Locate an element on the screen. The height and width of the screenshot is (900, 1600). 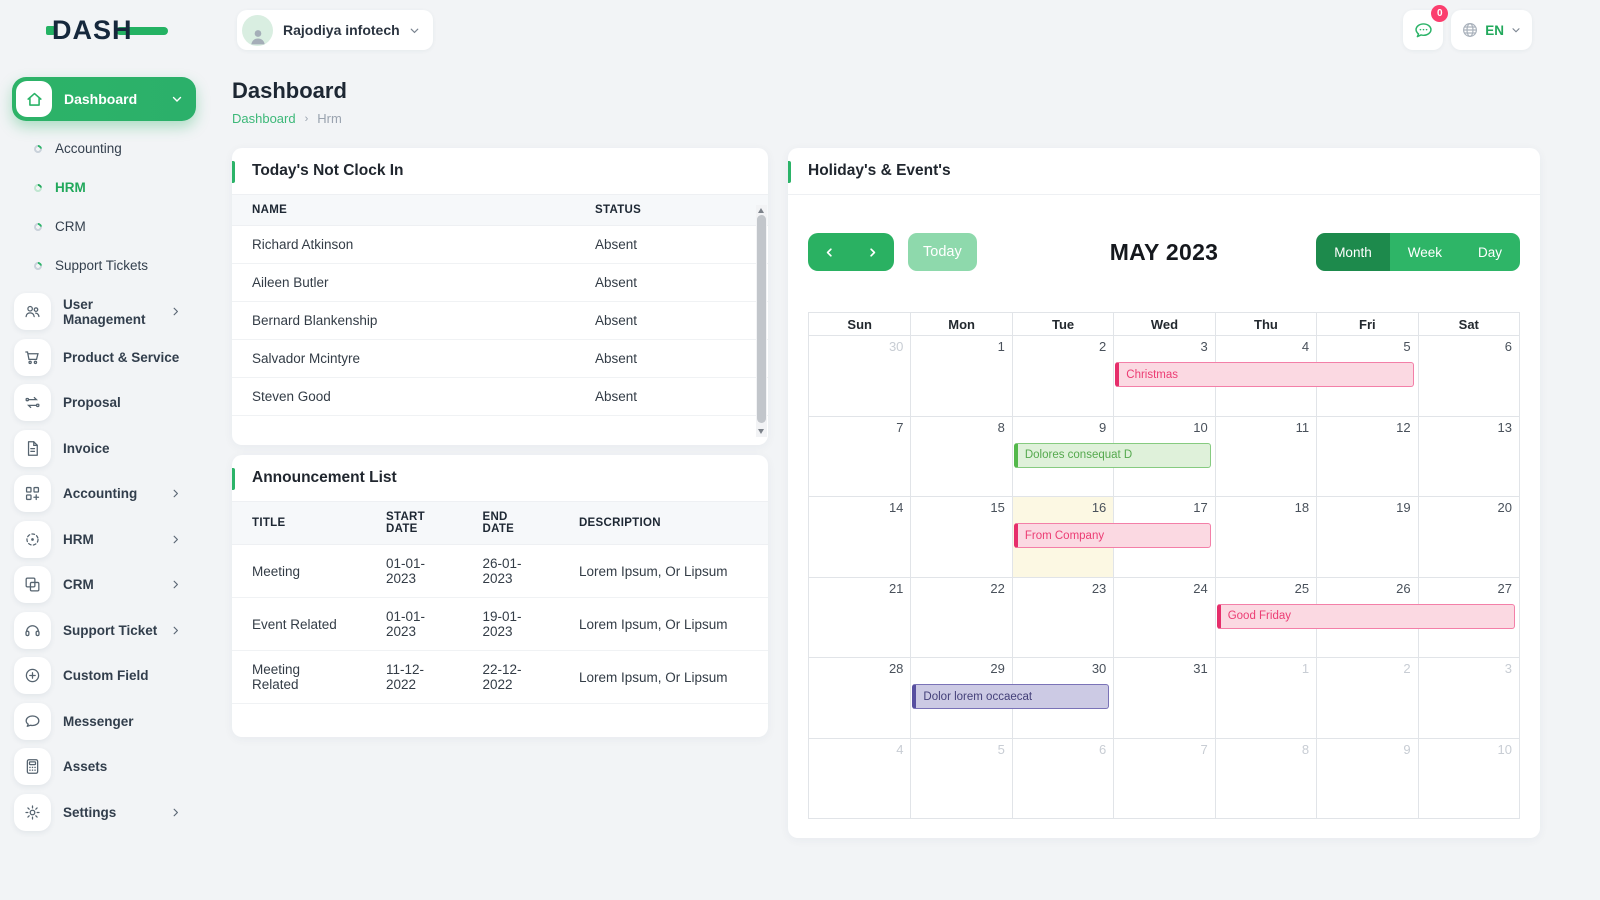
column-header: STATUS is located at coordinates (671, 210).